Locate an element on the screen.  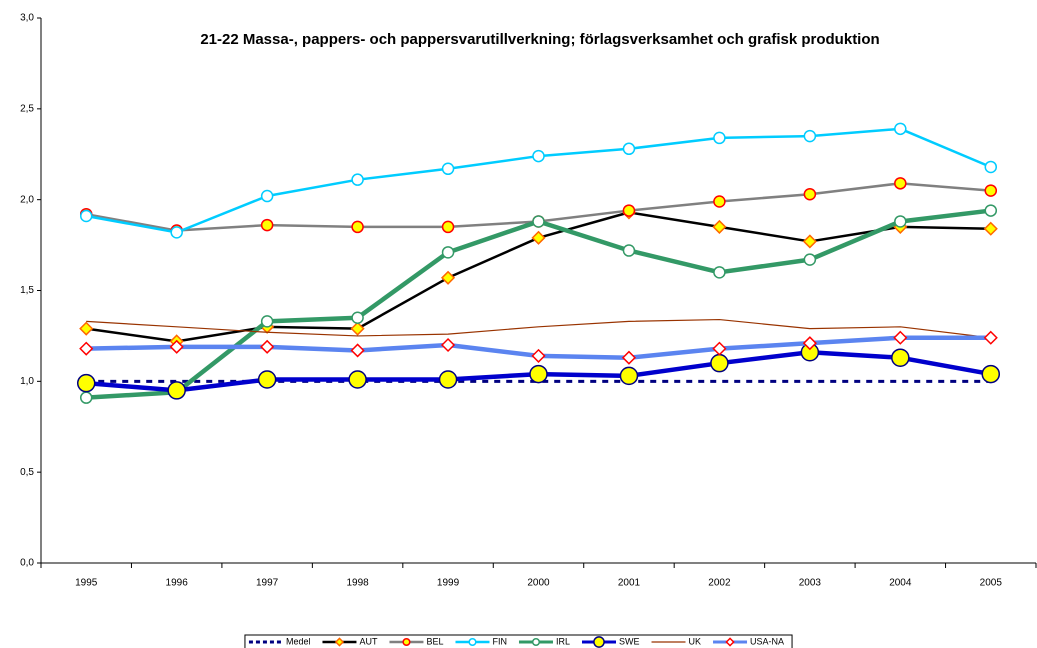
y-tick-label: 1,5 is located at coordinates (27, 290).